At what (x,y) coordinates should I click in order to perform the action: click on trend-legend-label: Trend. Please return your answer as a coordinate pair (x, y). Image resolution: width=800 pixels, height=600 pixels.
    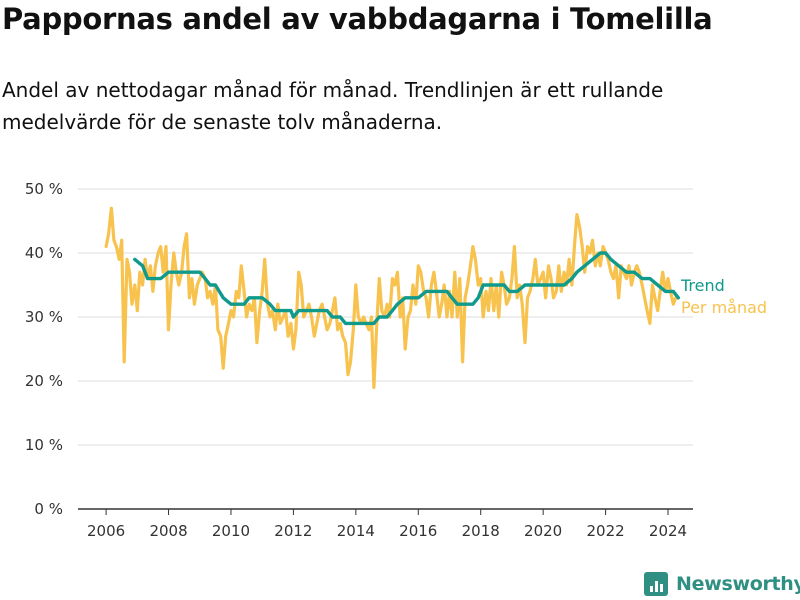
    Looking at the image, I should click on (702, 285).